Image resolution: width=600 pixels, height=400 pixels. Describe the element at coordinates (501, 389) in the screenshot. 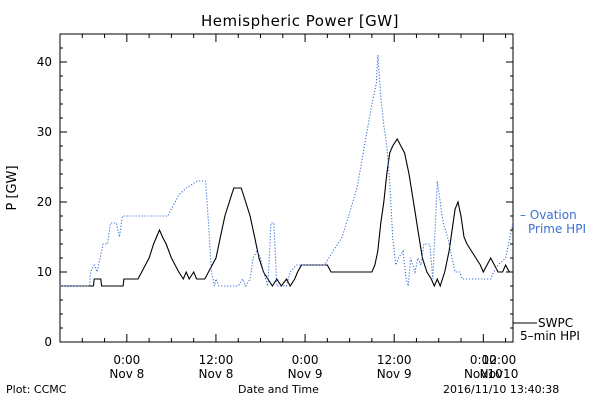

I see `footer-timestamp: 2016/11/10 13:40:38` at that location.